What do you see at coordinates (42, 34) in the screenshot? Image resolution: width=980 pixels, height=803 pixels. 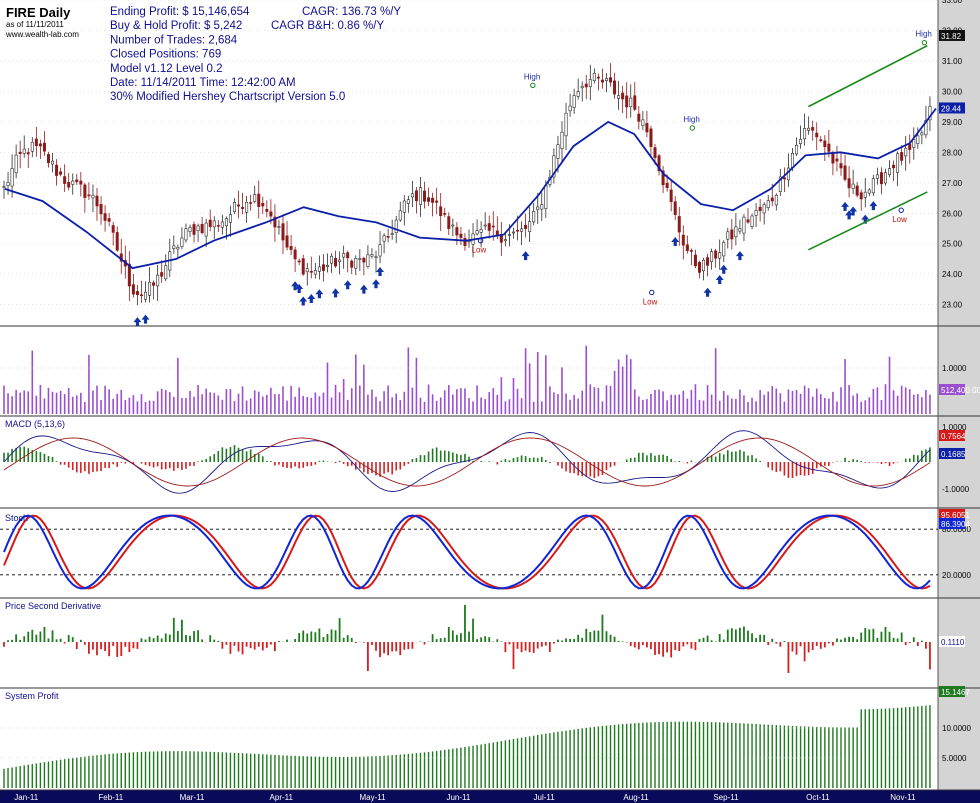 I see `website-label: www.wealth-lab.com` at bounding box center [42, 34].